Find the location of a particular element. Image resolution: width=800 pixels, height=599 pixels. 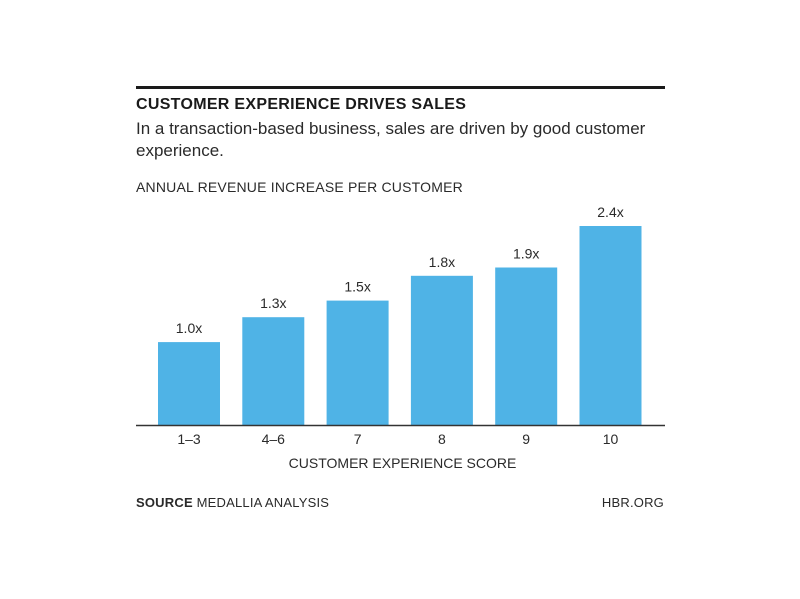

top-rule is located at coordinates (400, 87).